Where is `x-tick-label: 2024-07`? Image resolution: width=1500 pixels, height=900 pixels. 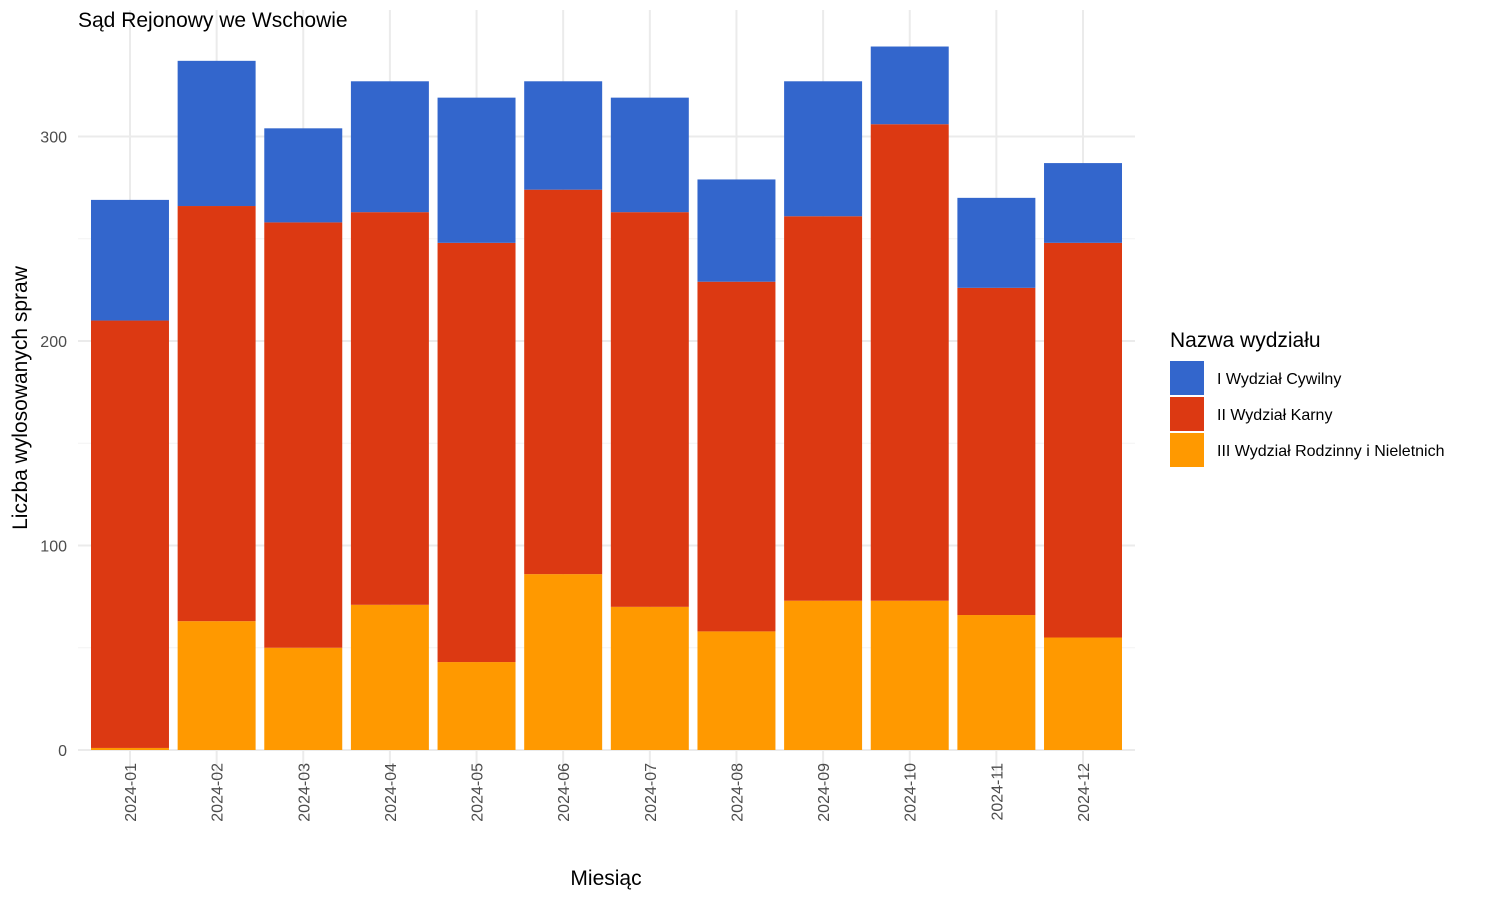 x-tick-label: 2024-07 is located at coordinates (651, 792).